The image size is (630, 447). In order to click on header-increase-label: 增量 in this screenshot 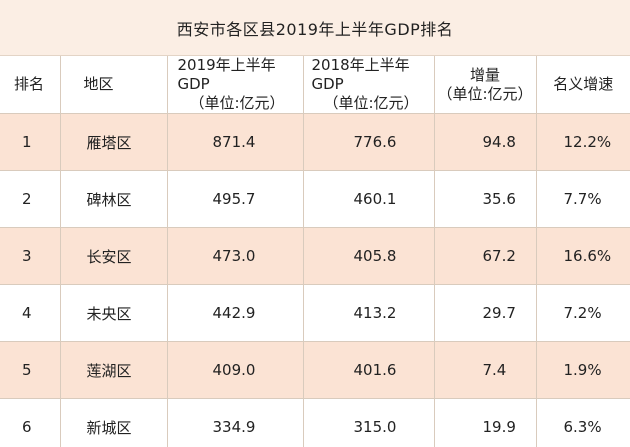, I will do `click(484, 74)`.